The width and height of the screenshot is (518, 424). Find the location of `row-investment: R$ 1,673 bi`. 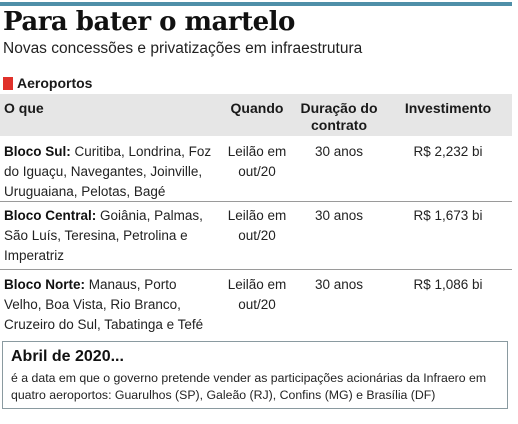

row-investment: R$ 1,673 bi is located at coordinates (448, 215).